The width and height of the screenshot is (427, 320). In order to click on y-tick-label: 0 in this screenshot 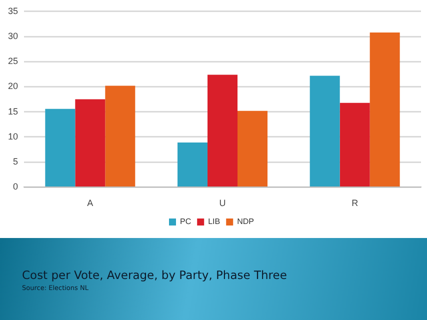, I will do `click(15, 187)`.